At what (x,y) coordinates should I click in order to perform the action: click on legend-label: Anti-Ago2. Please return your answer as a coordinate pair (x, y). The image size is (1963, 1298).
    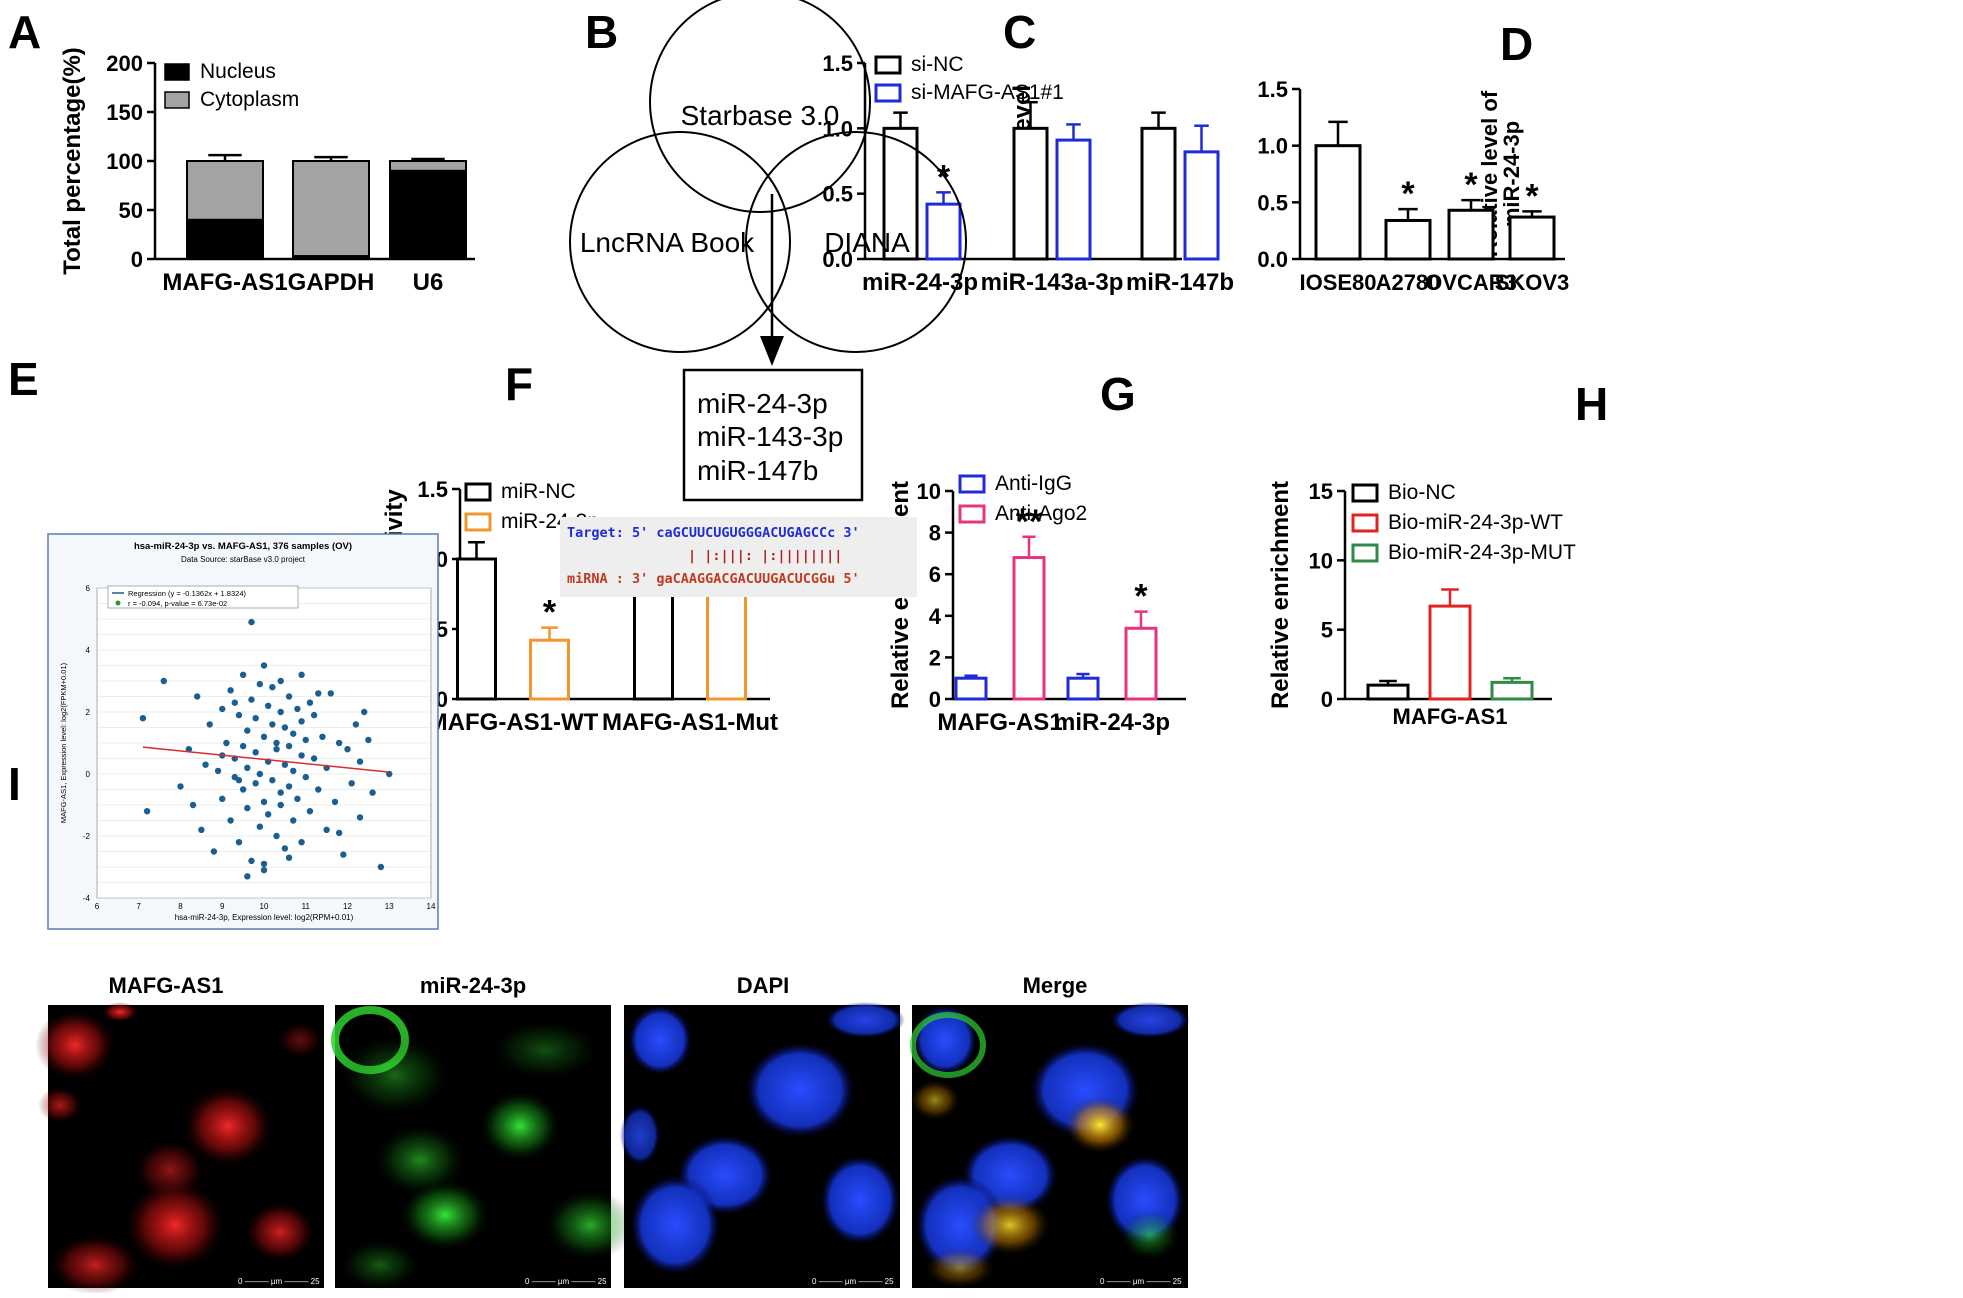
    Looking at the image, I should click on (1041, 513).